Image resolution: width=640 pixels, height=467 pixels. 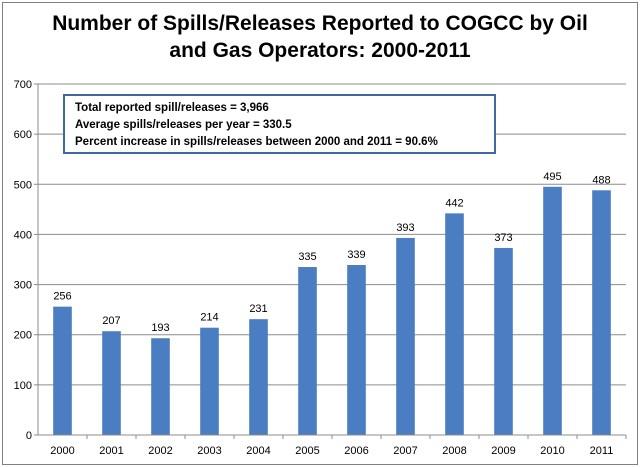 I want to click on bar-2003, so click(x=209, y=381).